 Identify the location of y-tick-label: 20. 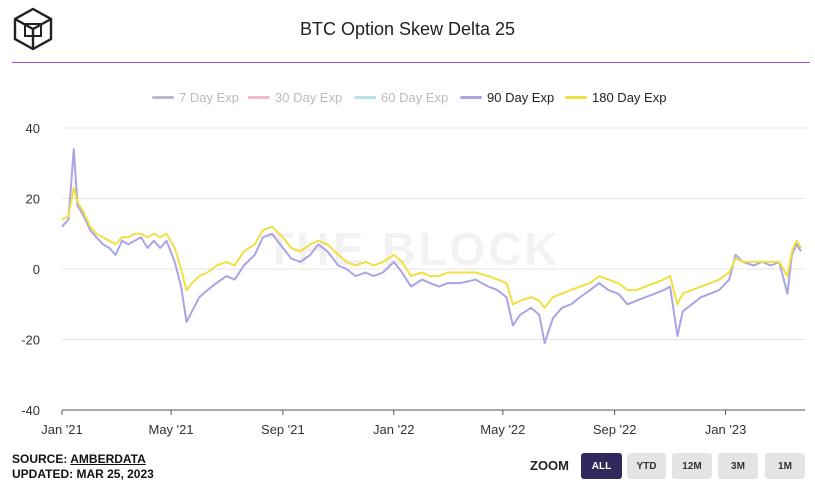
(33, 199).